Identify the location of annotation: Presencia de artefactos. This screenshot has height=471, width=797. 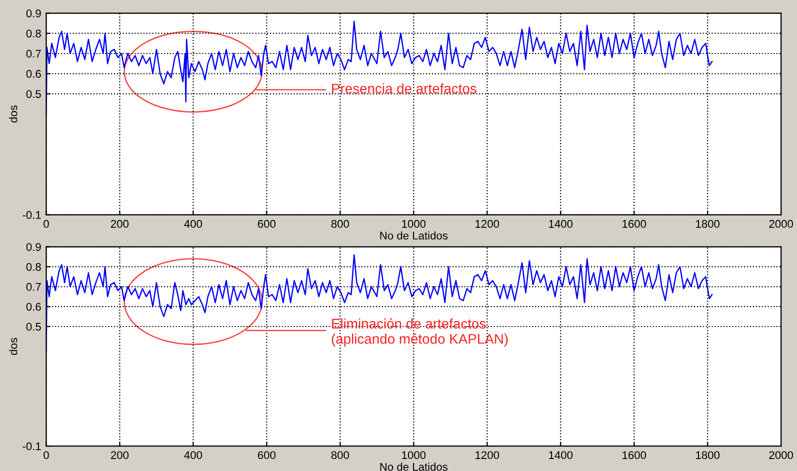
(404, 88).